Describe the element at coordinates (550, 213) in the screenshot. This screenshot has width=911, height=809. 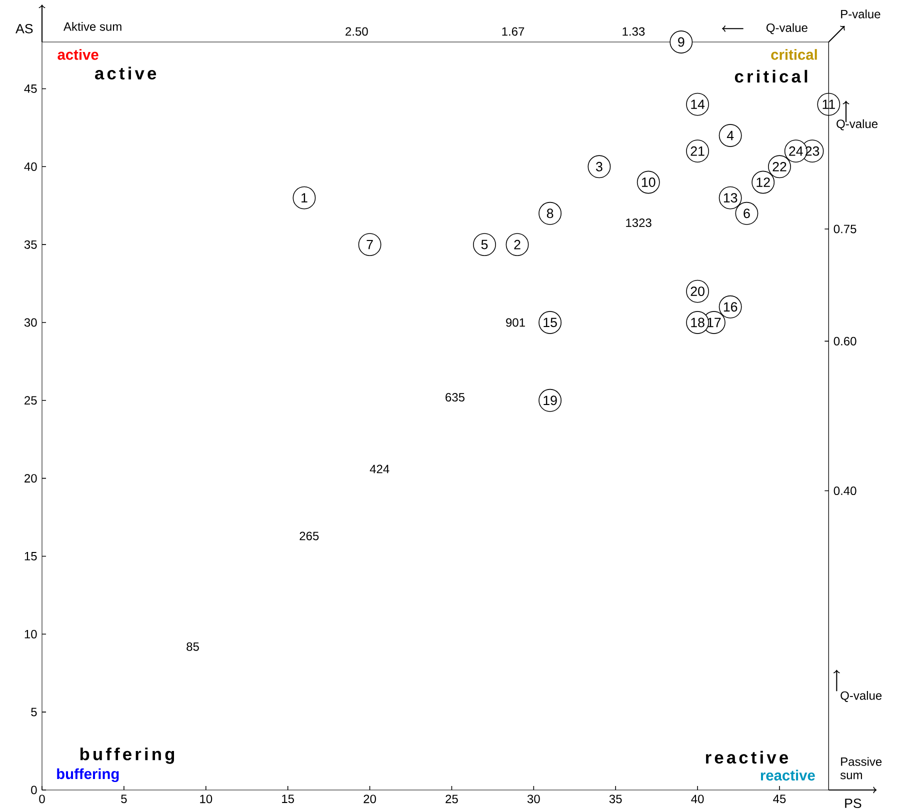
I see `annotation: 8` at that location.